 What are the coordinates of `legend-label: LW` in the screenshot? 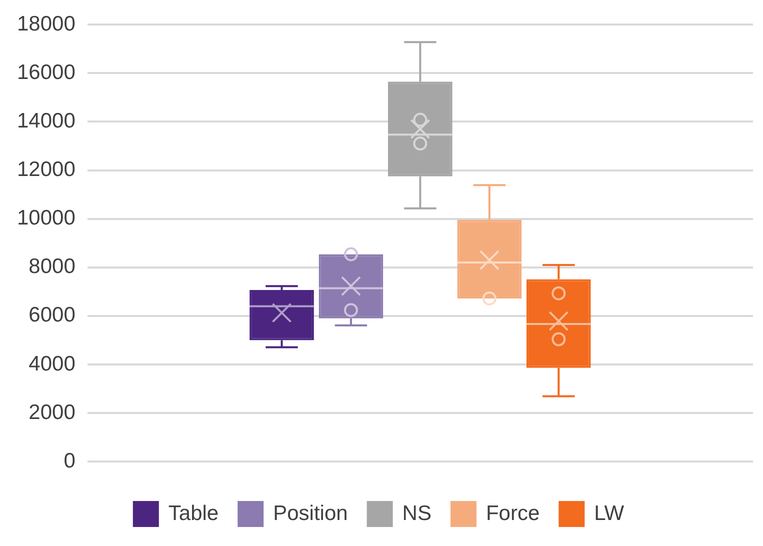 It's located at (609, 513).